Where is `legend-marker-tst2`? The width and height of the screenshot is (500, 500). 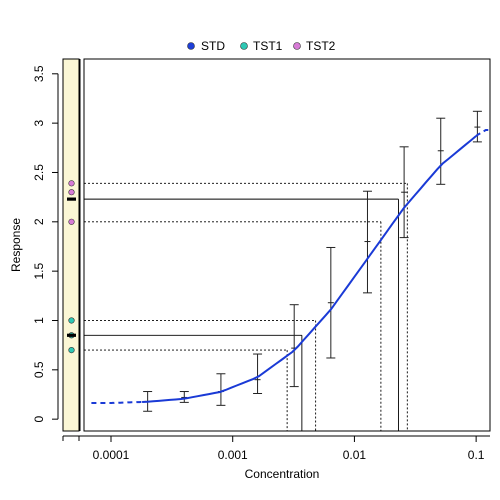 legend-marker-tst2 is located at coordinates (297, 46).